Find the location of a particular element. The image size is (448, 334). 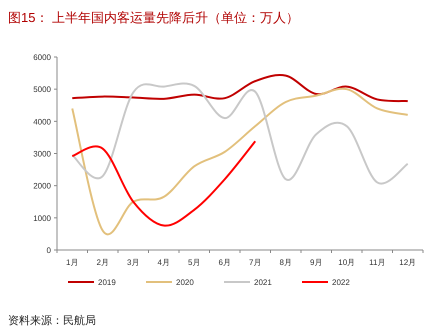

x-tick-label: 7月 is located at coordinates (255, 262).